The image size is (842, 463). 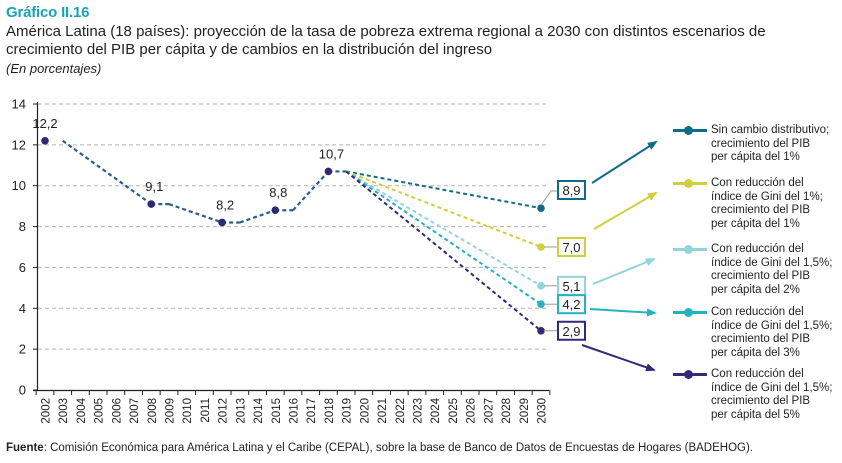 I want to click on y-tick-label: 4, so click(x=22, y=308).